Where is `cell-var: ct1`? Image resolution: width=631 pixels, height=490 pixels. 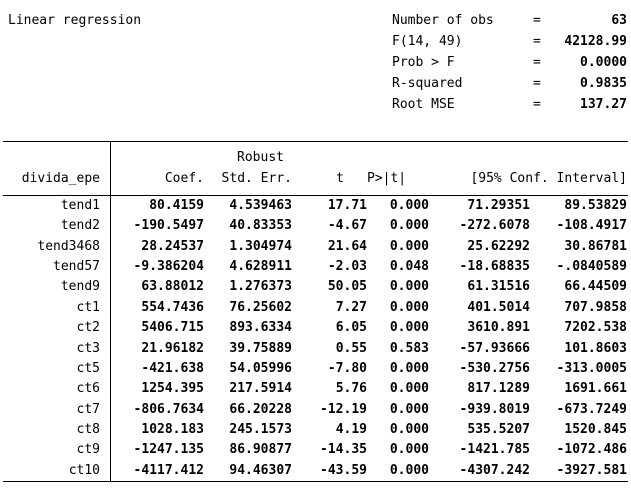
cell-var: ct1 is located at coordinates (88, 307).